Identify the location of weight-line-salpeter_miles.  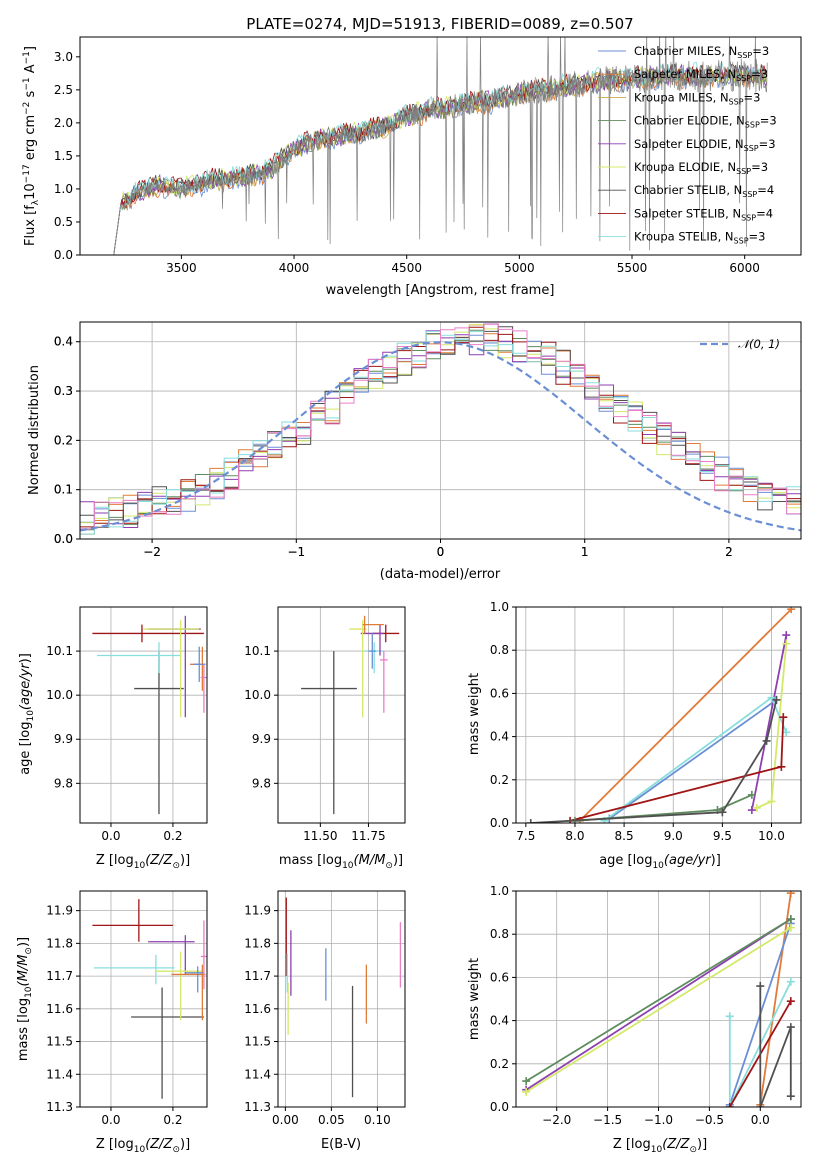
(775, 999).